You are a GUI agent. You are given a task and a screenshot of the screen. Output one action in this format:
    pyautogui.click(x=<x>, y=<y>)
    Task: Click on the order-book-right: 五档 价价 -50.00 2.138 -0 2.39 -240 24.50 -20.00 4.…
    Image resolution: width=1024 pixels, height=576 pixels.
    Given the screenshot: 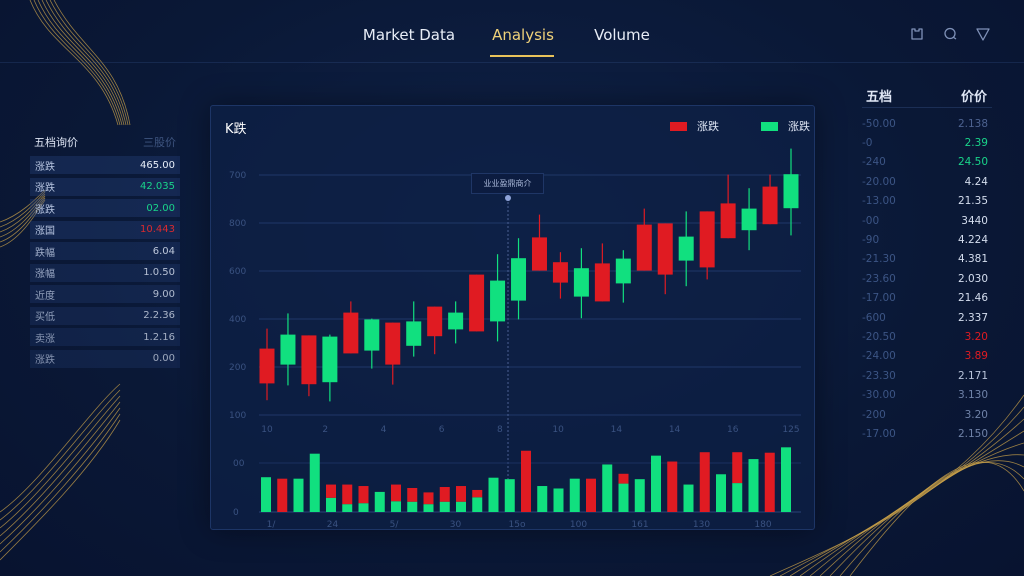 What is the action you would take?
    pyautogui.click(x=927, y=265)
    